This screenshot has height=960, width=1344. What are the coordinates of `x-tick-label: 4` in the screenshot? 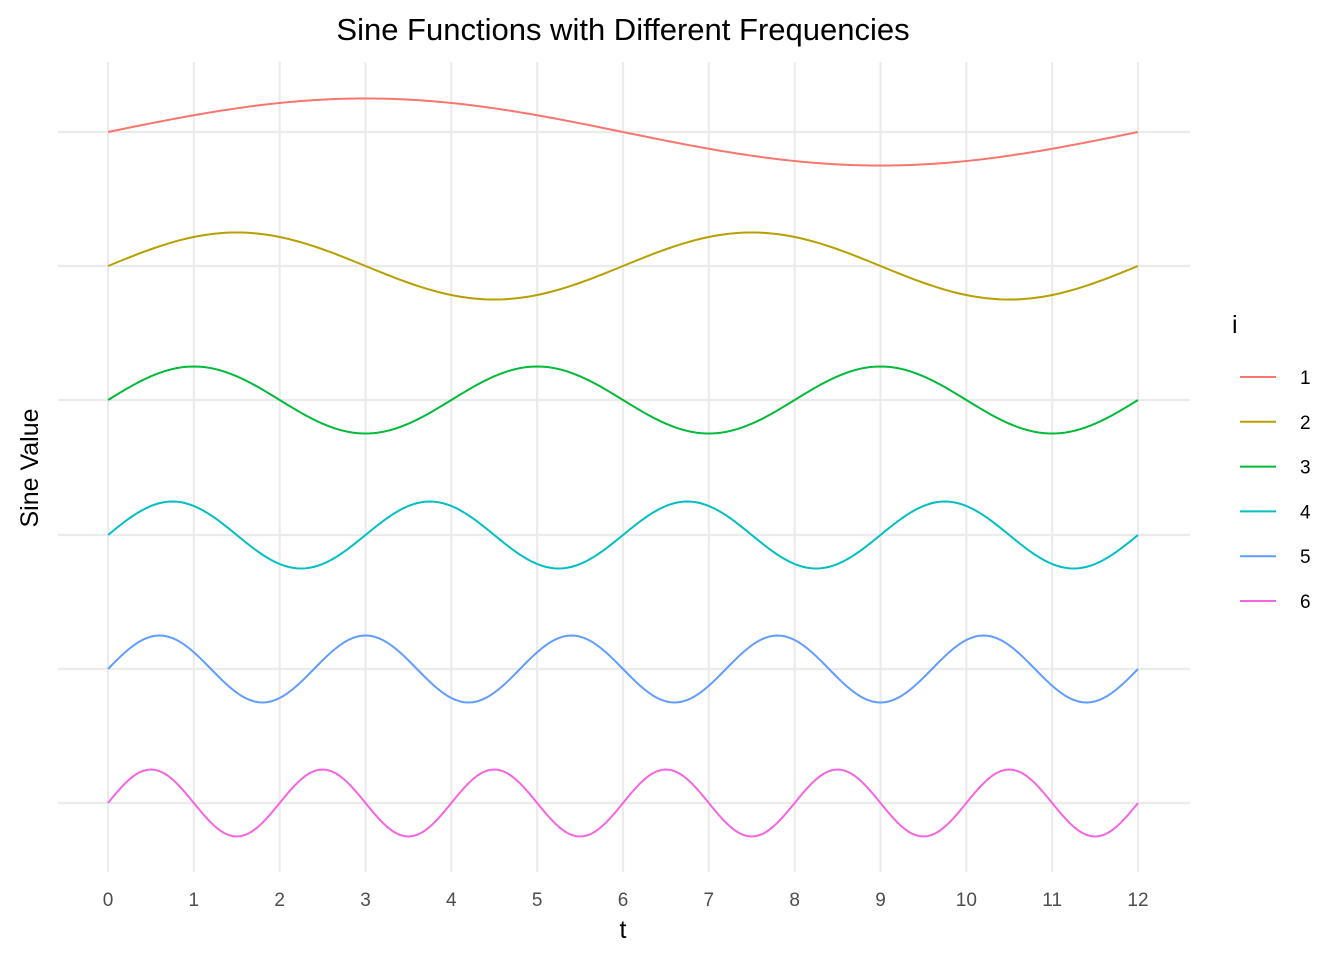 It's located at (451, 900).